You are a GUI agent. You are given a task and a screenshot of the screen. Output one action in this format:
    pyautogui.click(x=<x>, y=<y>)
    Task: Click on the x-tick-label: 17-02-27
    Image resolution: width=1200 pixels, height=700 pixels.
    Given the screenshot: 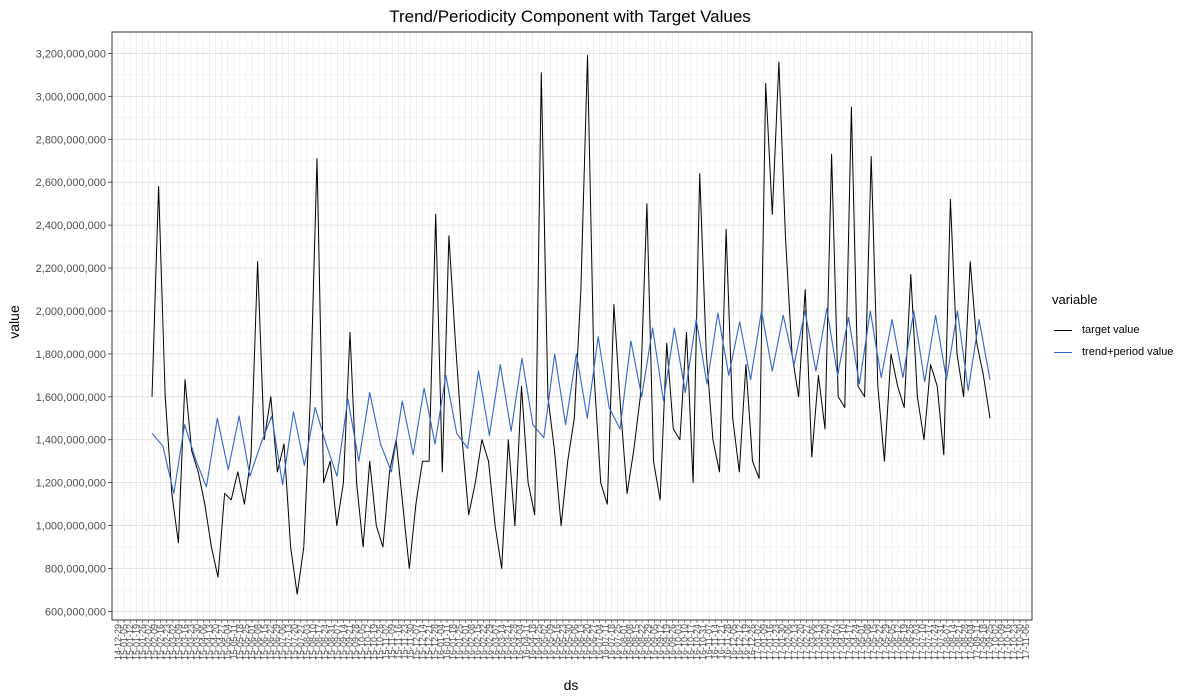 What is the action you would take?
    pyautogui.click(x=807, y=642)
    